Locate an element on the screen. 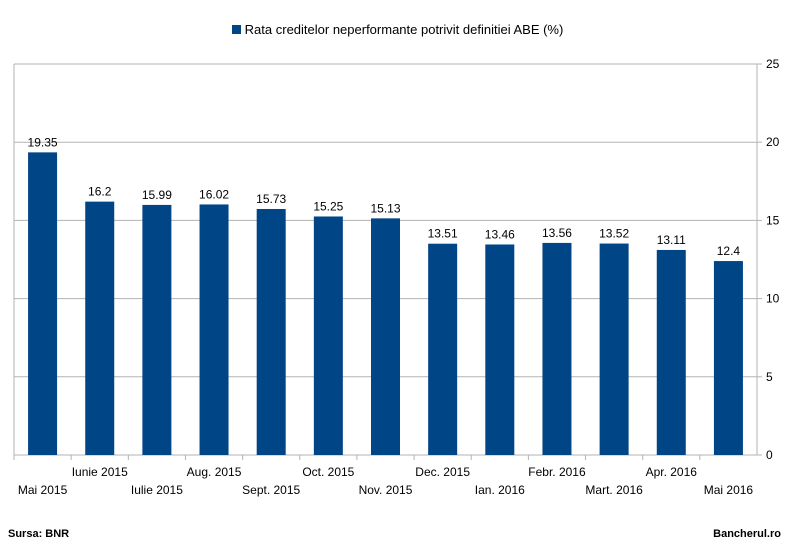 This screenshot has width=795, height=554. x-tick-label: Mai 2016 is located at coordinates (729, 490).